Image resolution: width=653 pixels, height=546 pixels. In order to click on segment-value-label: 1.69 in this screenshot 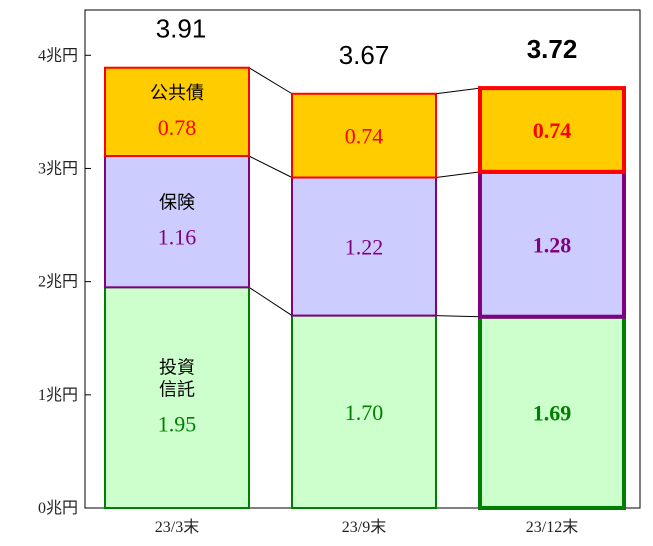, I will do `click(552, 412)`.